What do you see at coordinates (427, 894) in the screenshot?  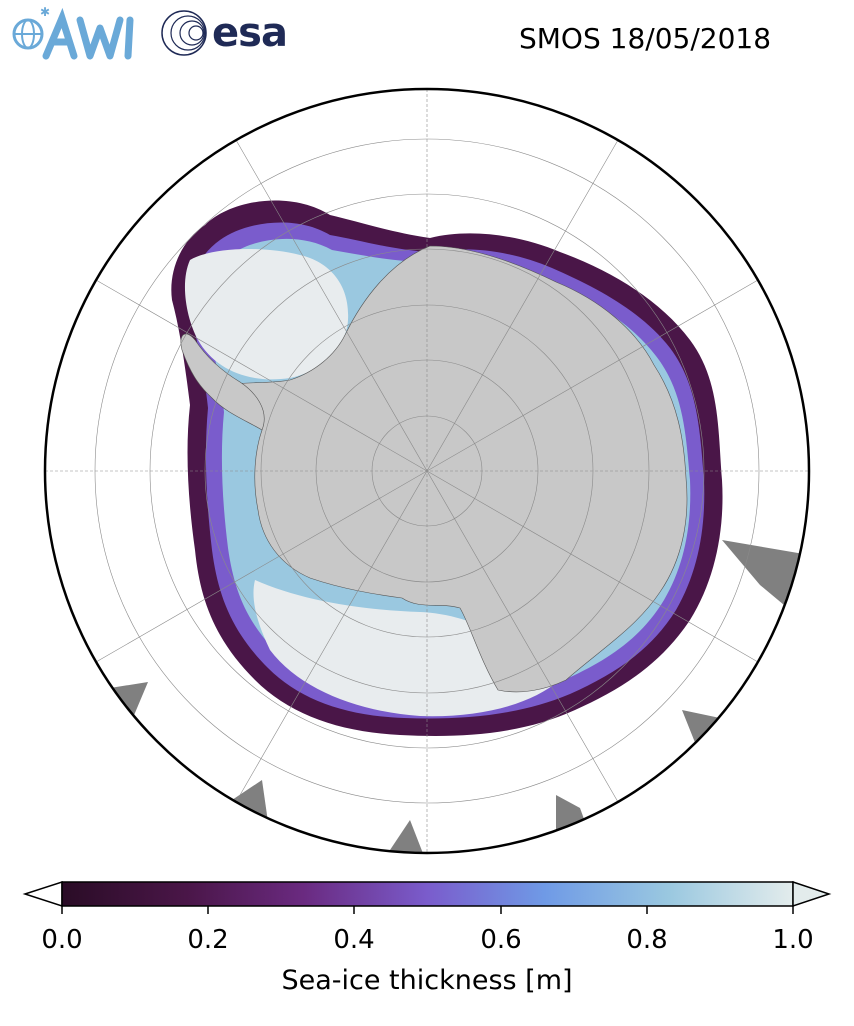 I see `colorbar-gradient` at bounding box center [427, 894].